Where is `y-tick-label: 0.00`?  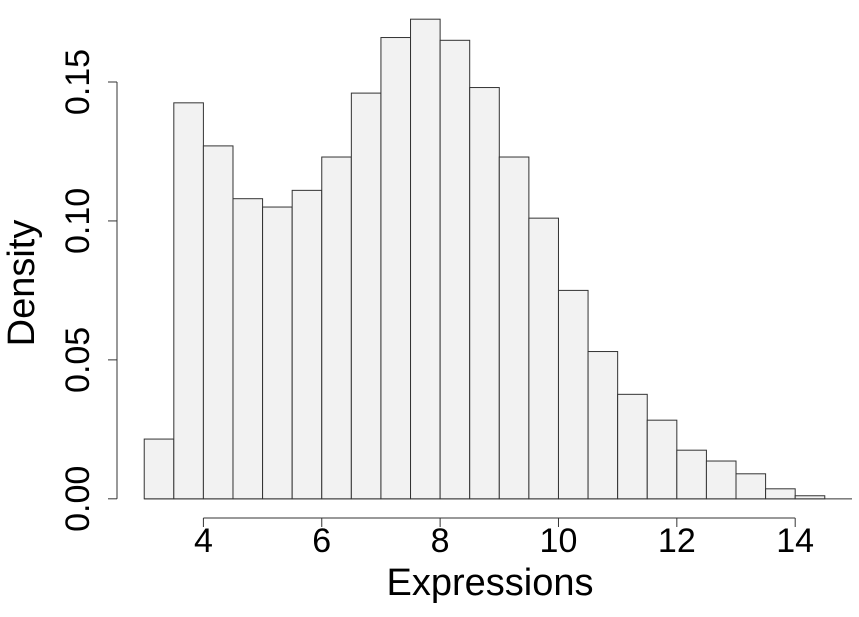 y-tick-label: 0.00 is located at coordinates (78, 499).